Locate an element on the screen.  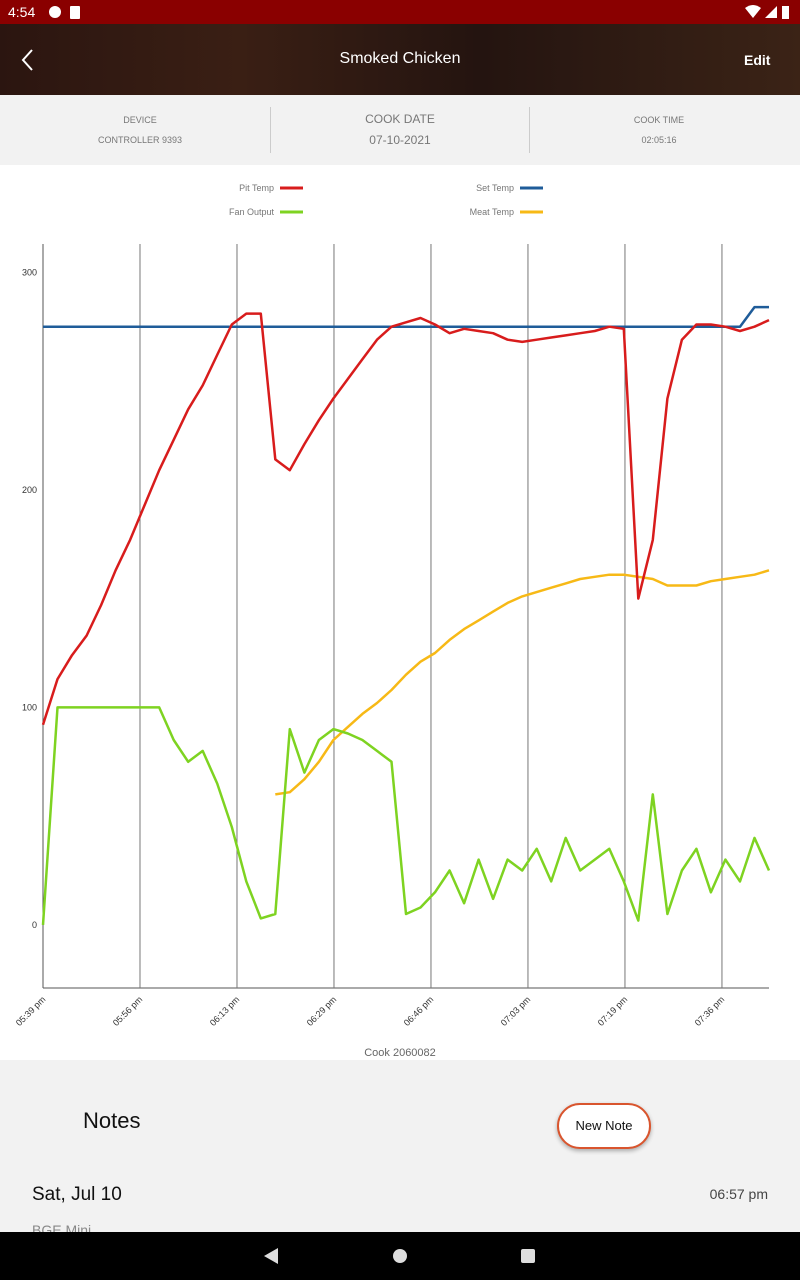
x-tick-label: 06:13 pm is located at coordinates (225, 1011).